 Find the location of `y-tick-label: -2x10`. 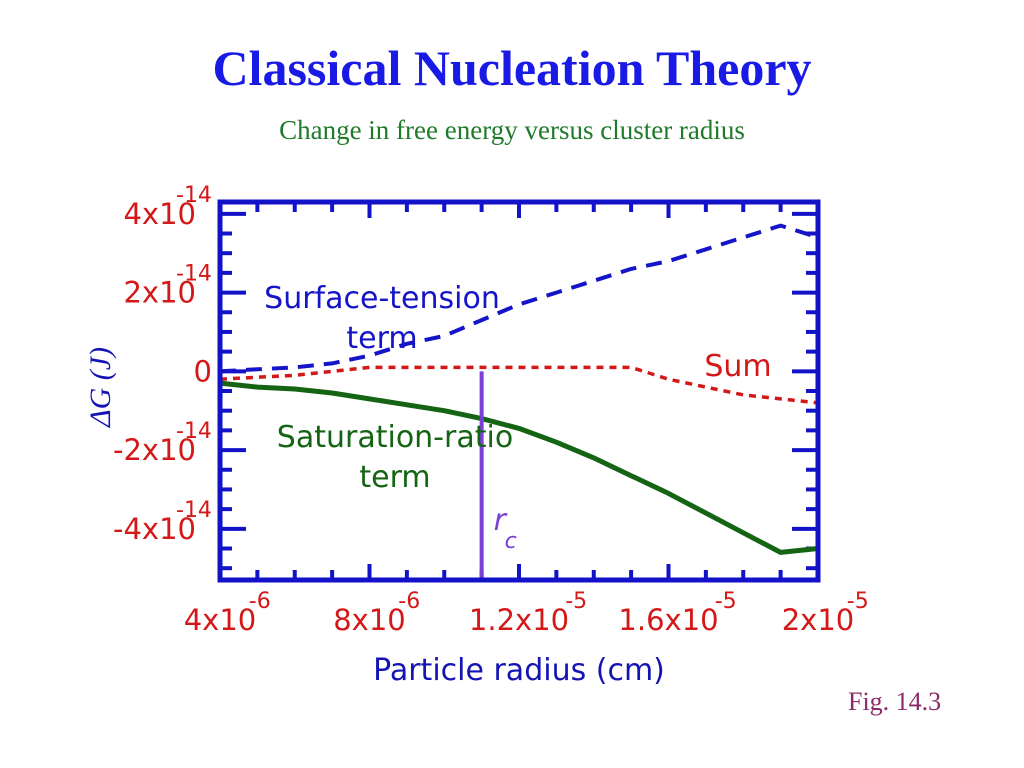

y-tick-label: -2x10 is located at coordinates (154, 450).